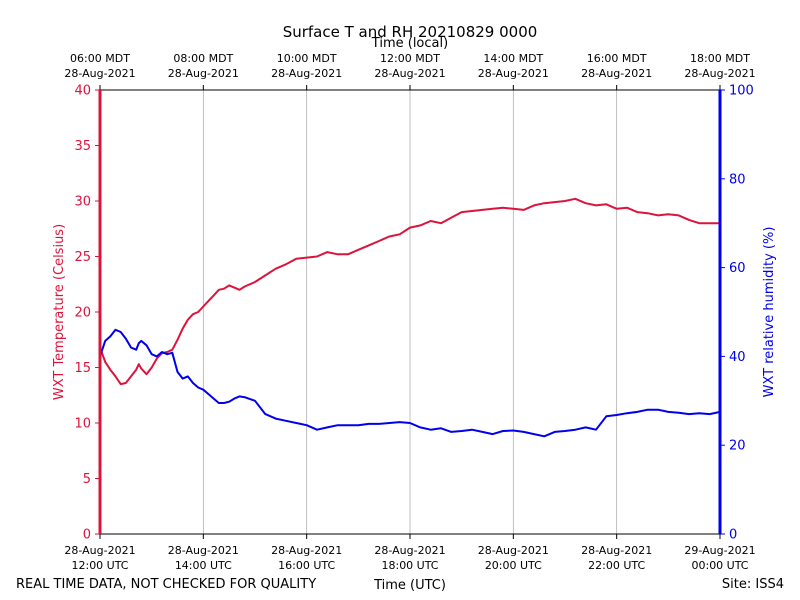 The width and height of the screenshot is (800, 600). Describe the element at coordinates (737, 268) in the screenshot. I see `right-tick-label-3: 60` at that location.